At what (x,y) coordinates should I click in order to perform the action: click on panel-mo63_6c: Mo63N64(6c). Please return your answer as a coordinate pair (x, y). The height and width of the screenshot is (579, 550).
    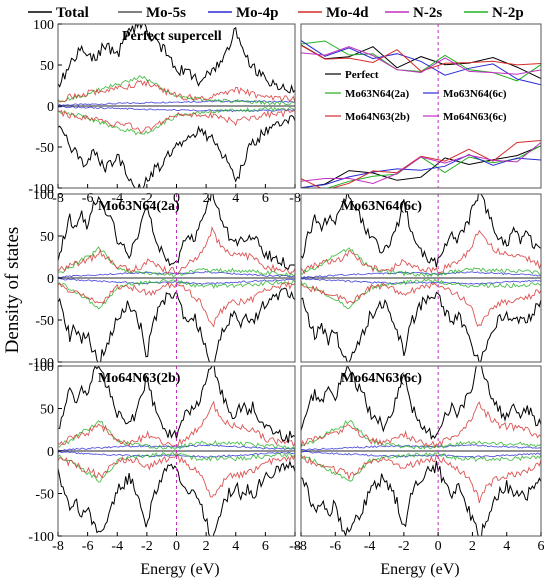
    Looking at the image, I should click on (421, 278).